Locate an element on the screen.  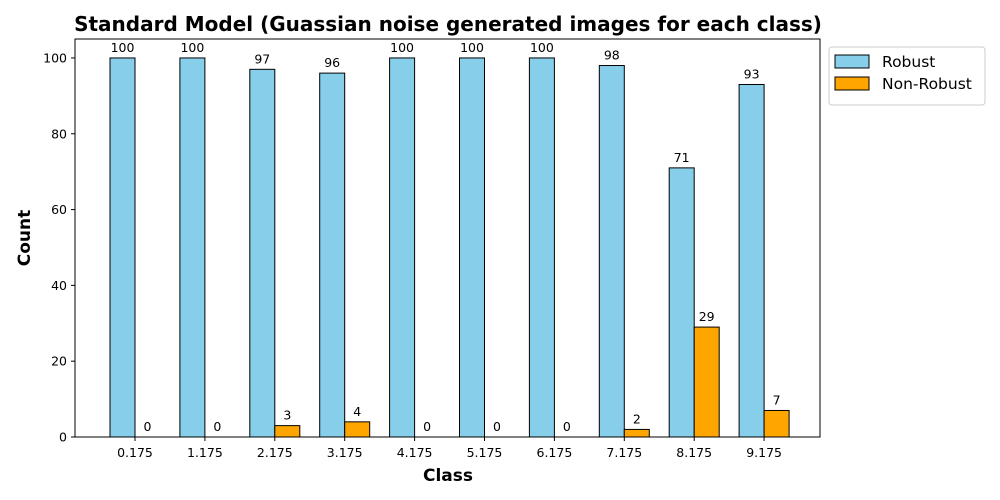
x-tick-label-8: 8.175 is located at coordinates (694, 452).